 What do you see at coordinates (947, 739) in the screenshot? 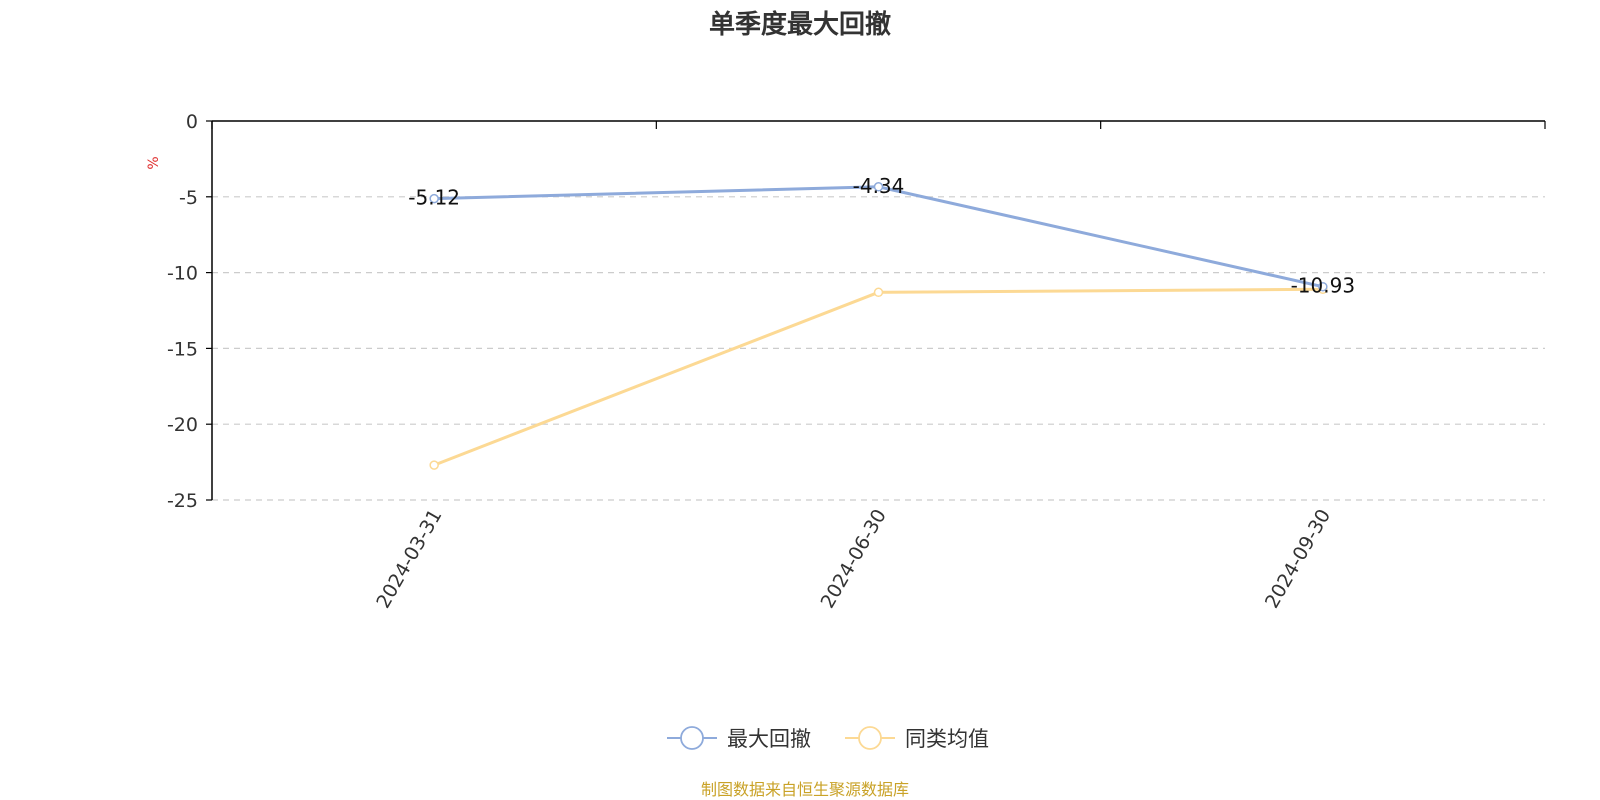
I see `legend-label: 同类均值` at bounding box center [947, 739].